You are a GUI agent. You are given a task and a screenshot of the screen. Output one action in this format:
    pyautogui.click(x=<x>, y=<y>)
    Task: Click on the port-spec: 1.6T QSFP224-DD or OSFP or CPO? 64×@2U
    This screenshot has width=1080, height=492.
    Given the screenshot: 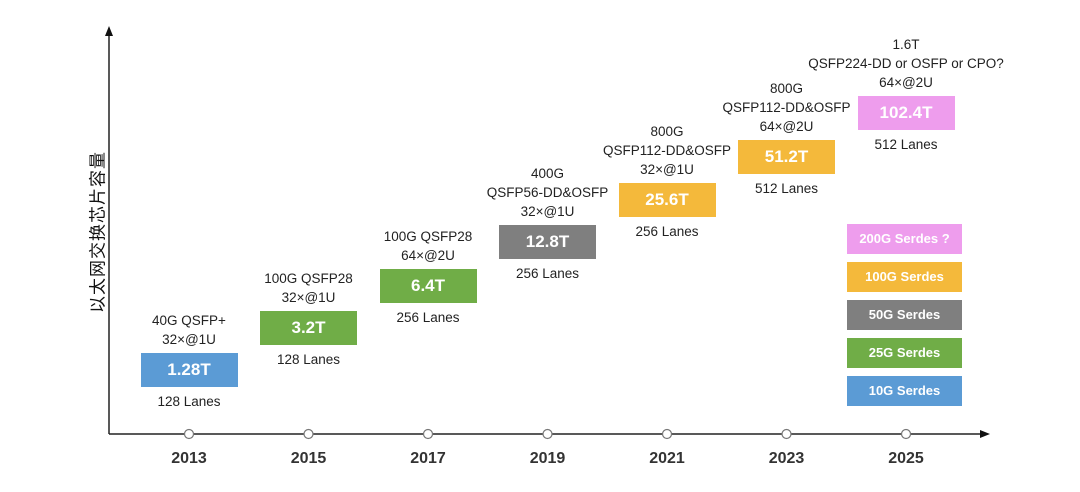 What is the action you would take?
    pyautogui.click(x=906, y=63)
    